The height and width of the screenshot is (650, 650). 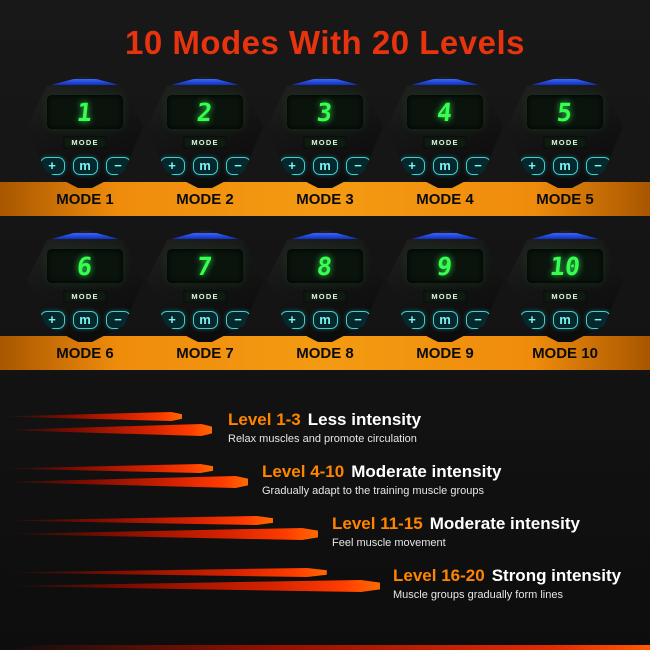 I want to click on level-range: Level 16-20, so click(x=439, y=575).